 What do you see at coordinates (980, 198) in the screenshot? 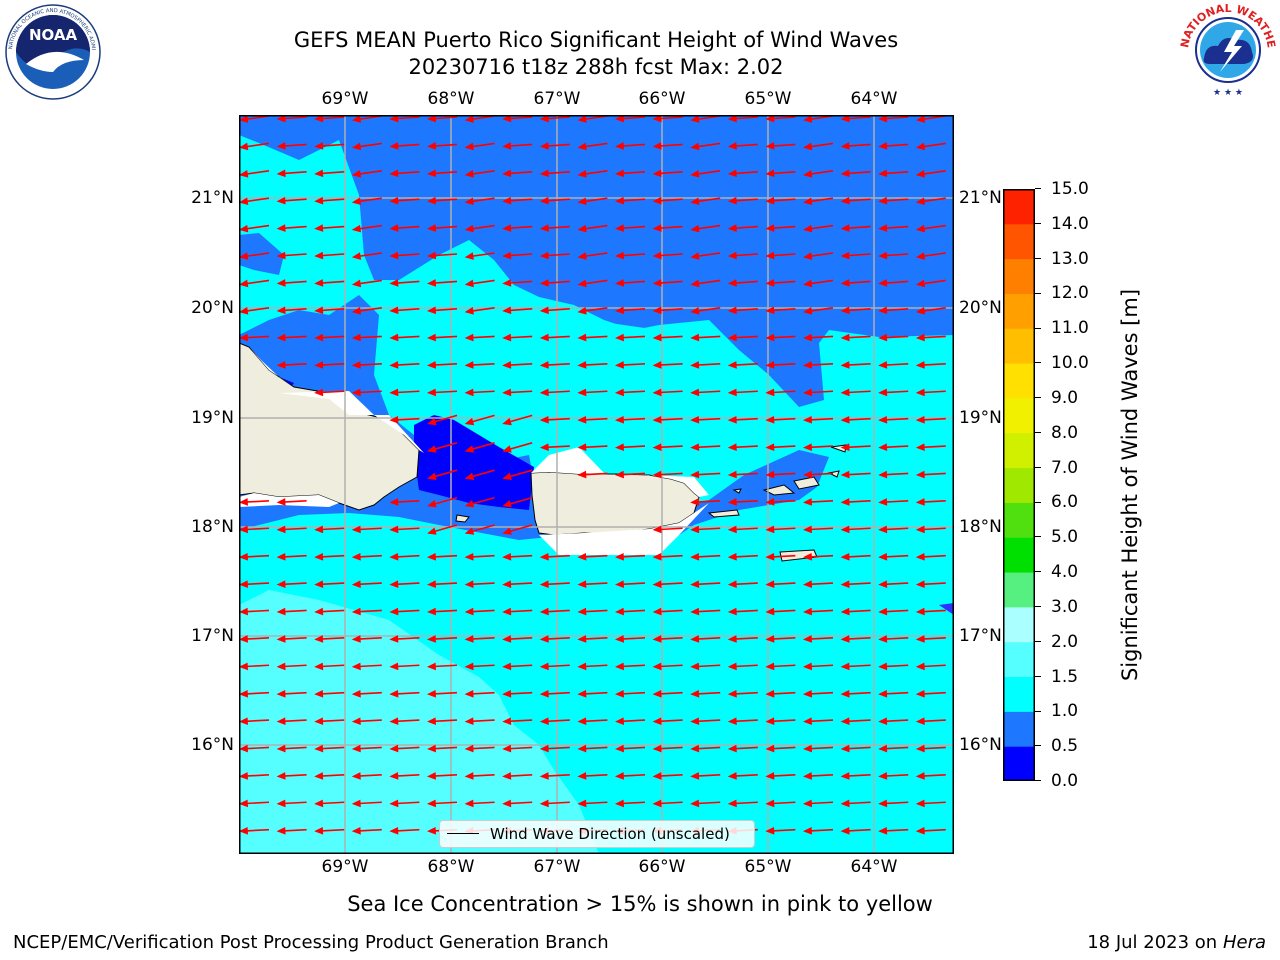
I see `lat-label-right: 21°N` at bounding box center [980, 198].